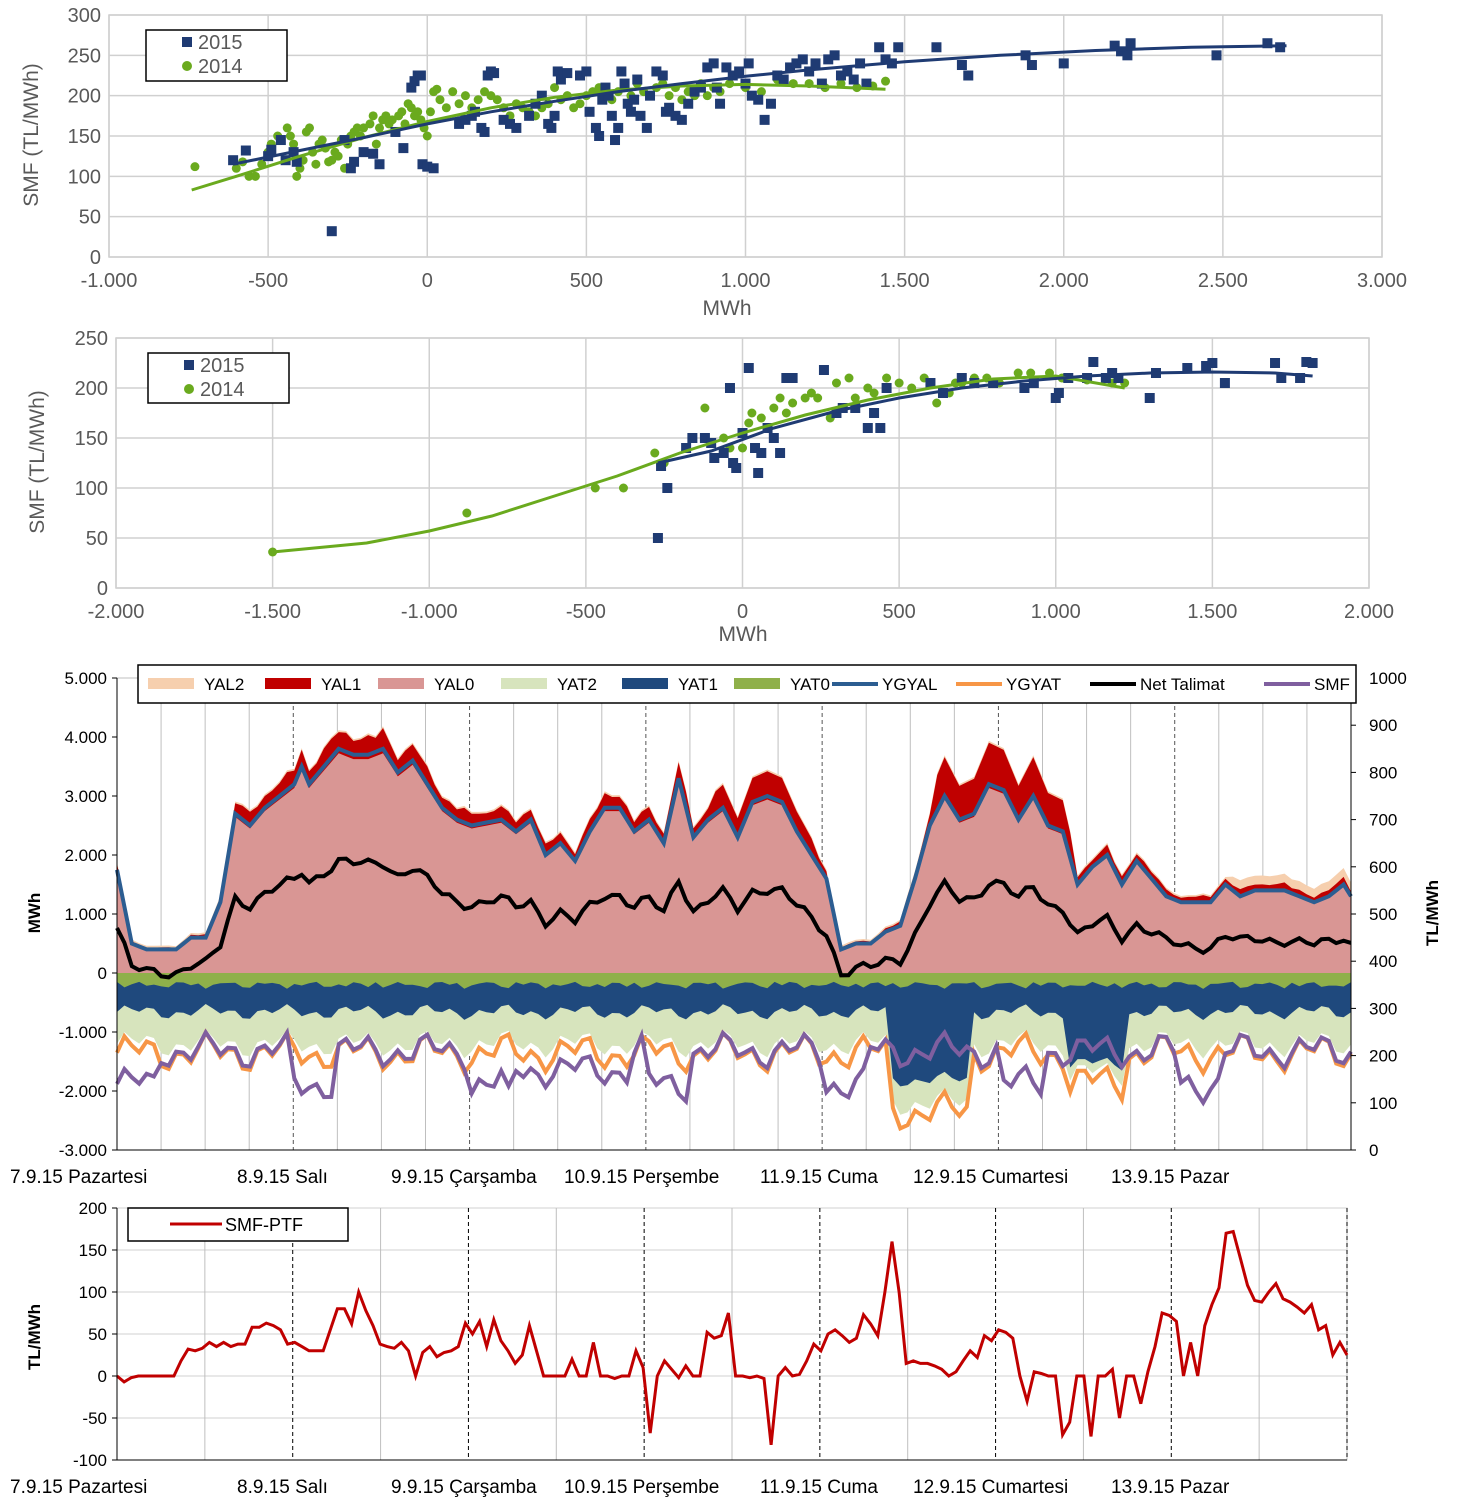  What do you see at coordinates (91, 339) in the screenshot?
I see `chart2-y-tick-label: 250` at bounding box center [91, 339].